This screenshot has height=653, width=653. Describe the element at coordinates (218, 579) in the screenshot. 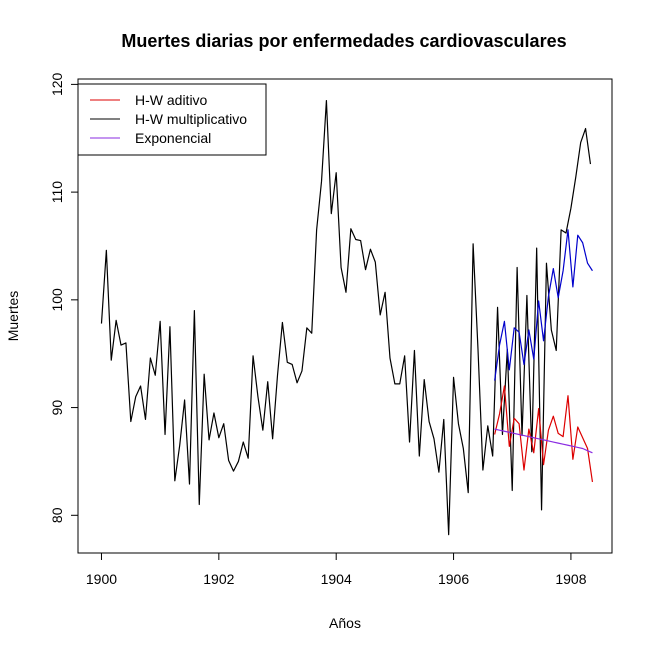

I see `x-tick-label: 1902` at that location.